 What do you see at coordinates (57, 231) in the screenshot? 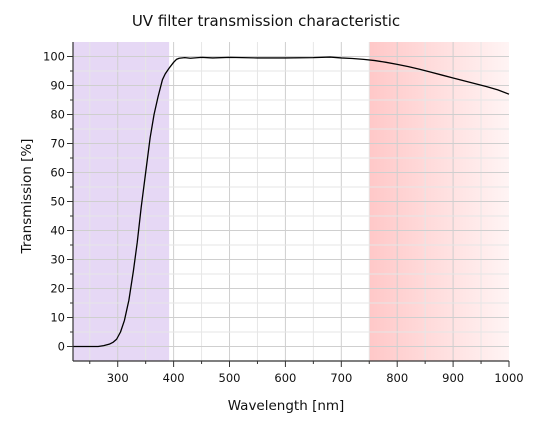
I see `y-tick-label: 40` at bounding box center [57, 231].